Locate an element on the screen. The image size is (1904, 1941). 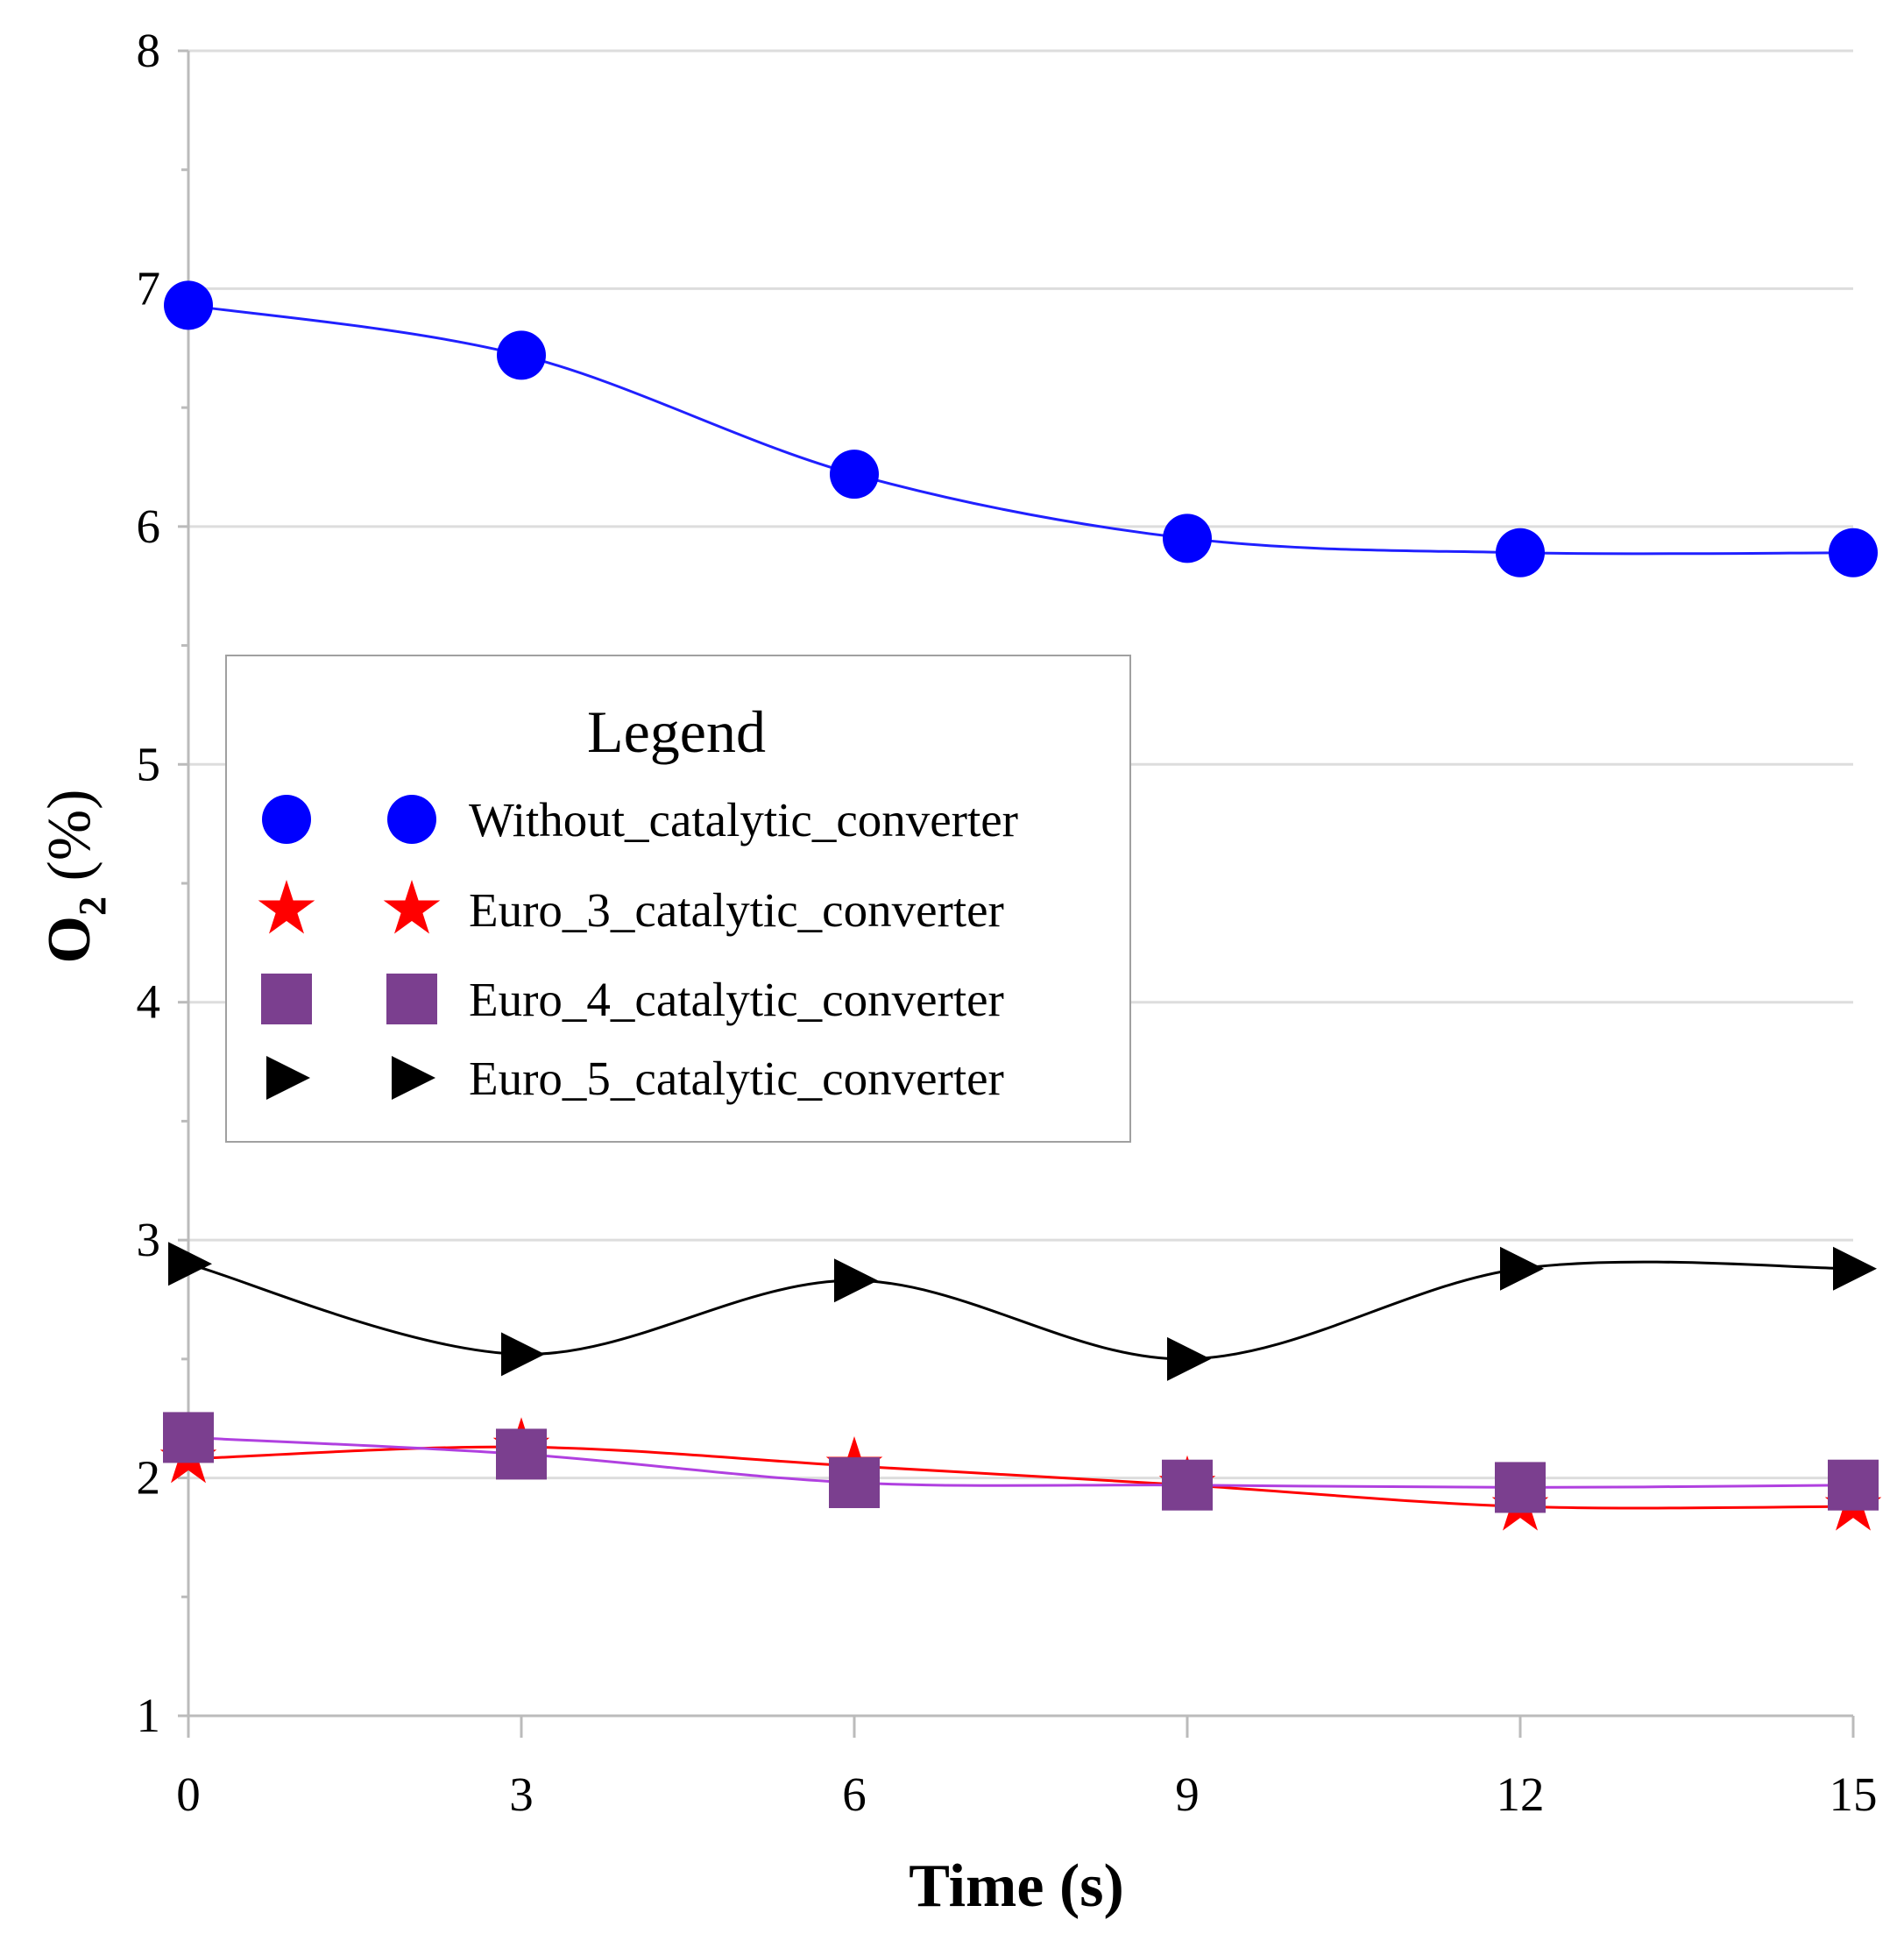
y-tick-label: 2 is located at coordinates (149, 1478).